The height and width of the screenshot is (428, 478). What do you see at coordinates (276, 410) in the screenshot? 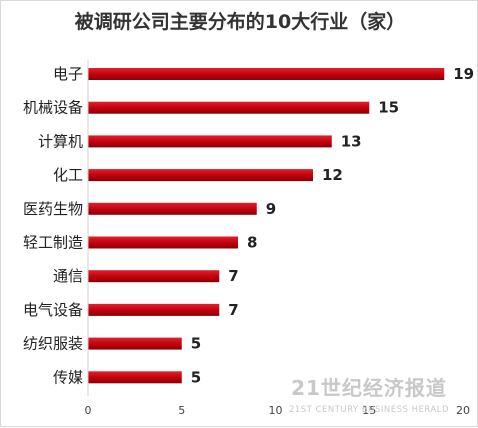
I see `x-tick-label: 10` at bounding box center [276, 410].